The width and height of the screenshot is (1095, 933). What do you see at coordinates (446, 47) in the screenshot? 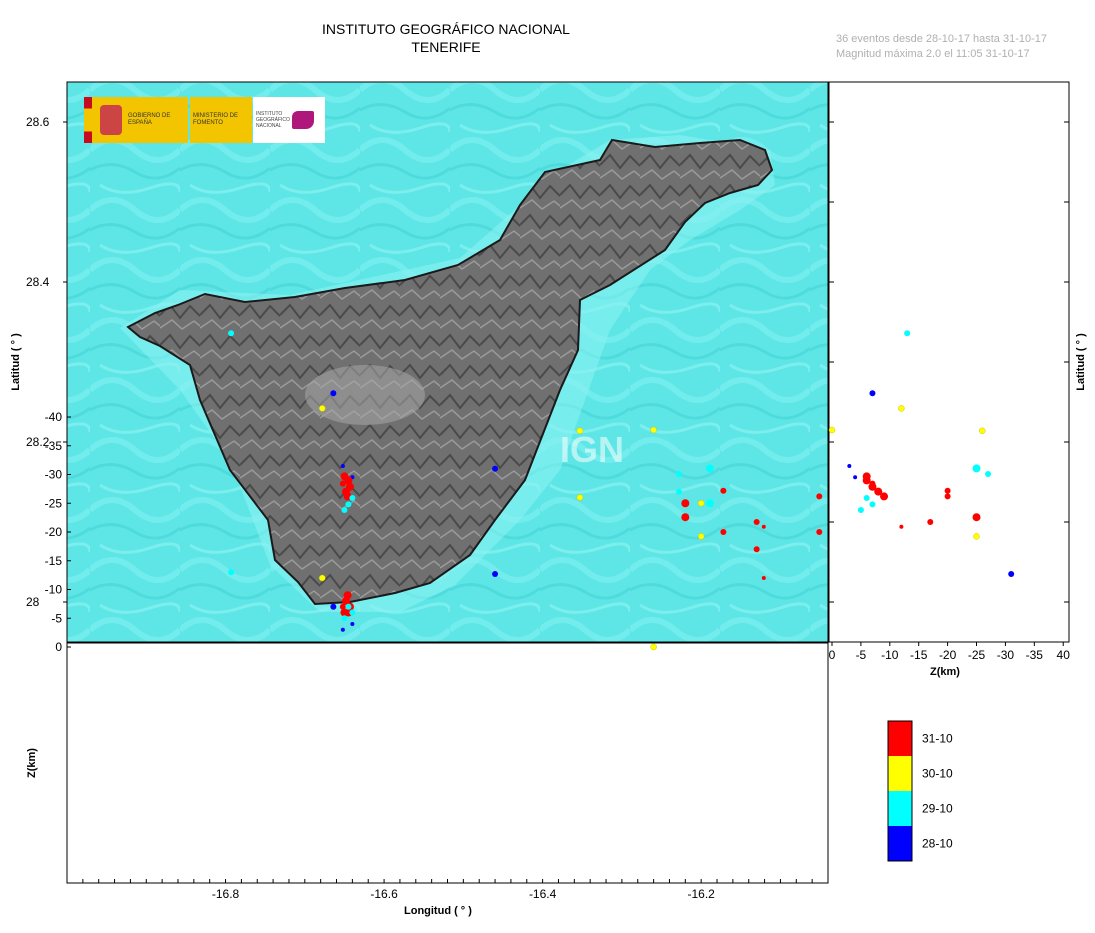
I see `title-line-2: TENERIFE` at bounding box center [446, 47].